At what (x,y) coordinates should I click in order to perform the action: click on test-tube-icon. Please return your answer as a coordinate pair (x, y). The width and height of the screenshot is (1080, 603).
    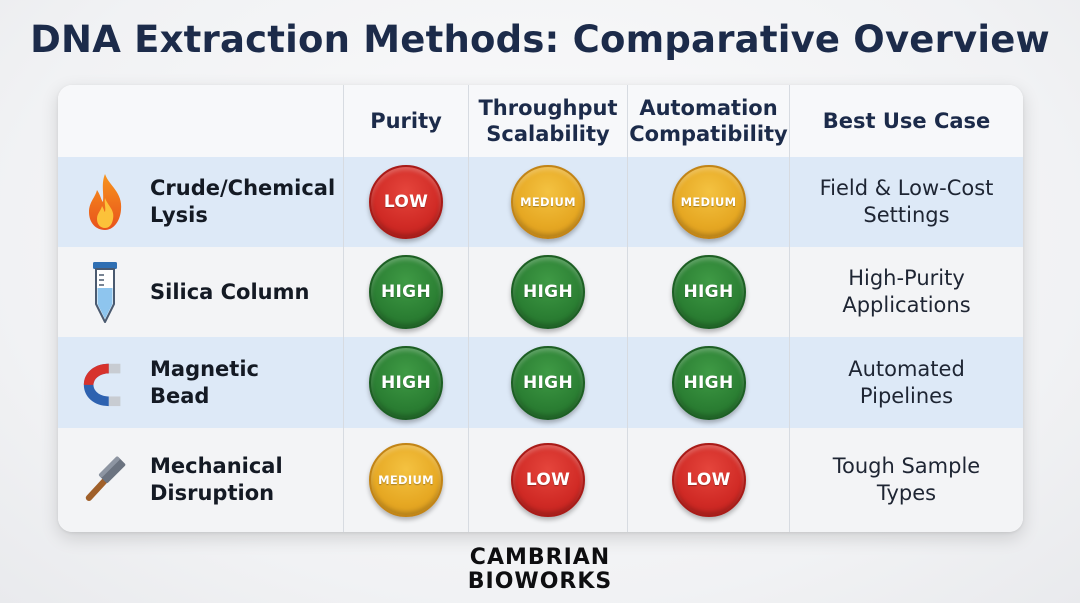
    Looking at the image, I should click on (105, 292).